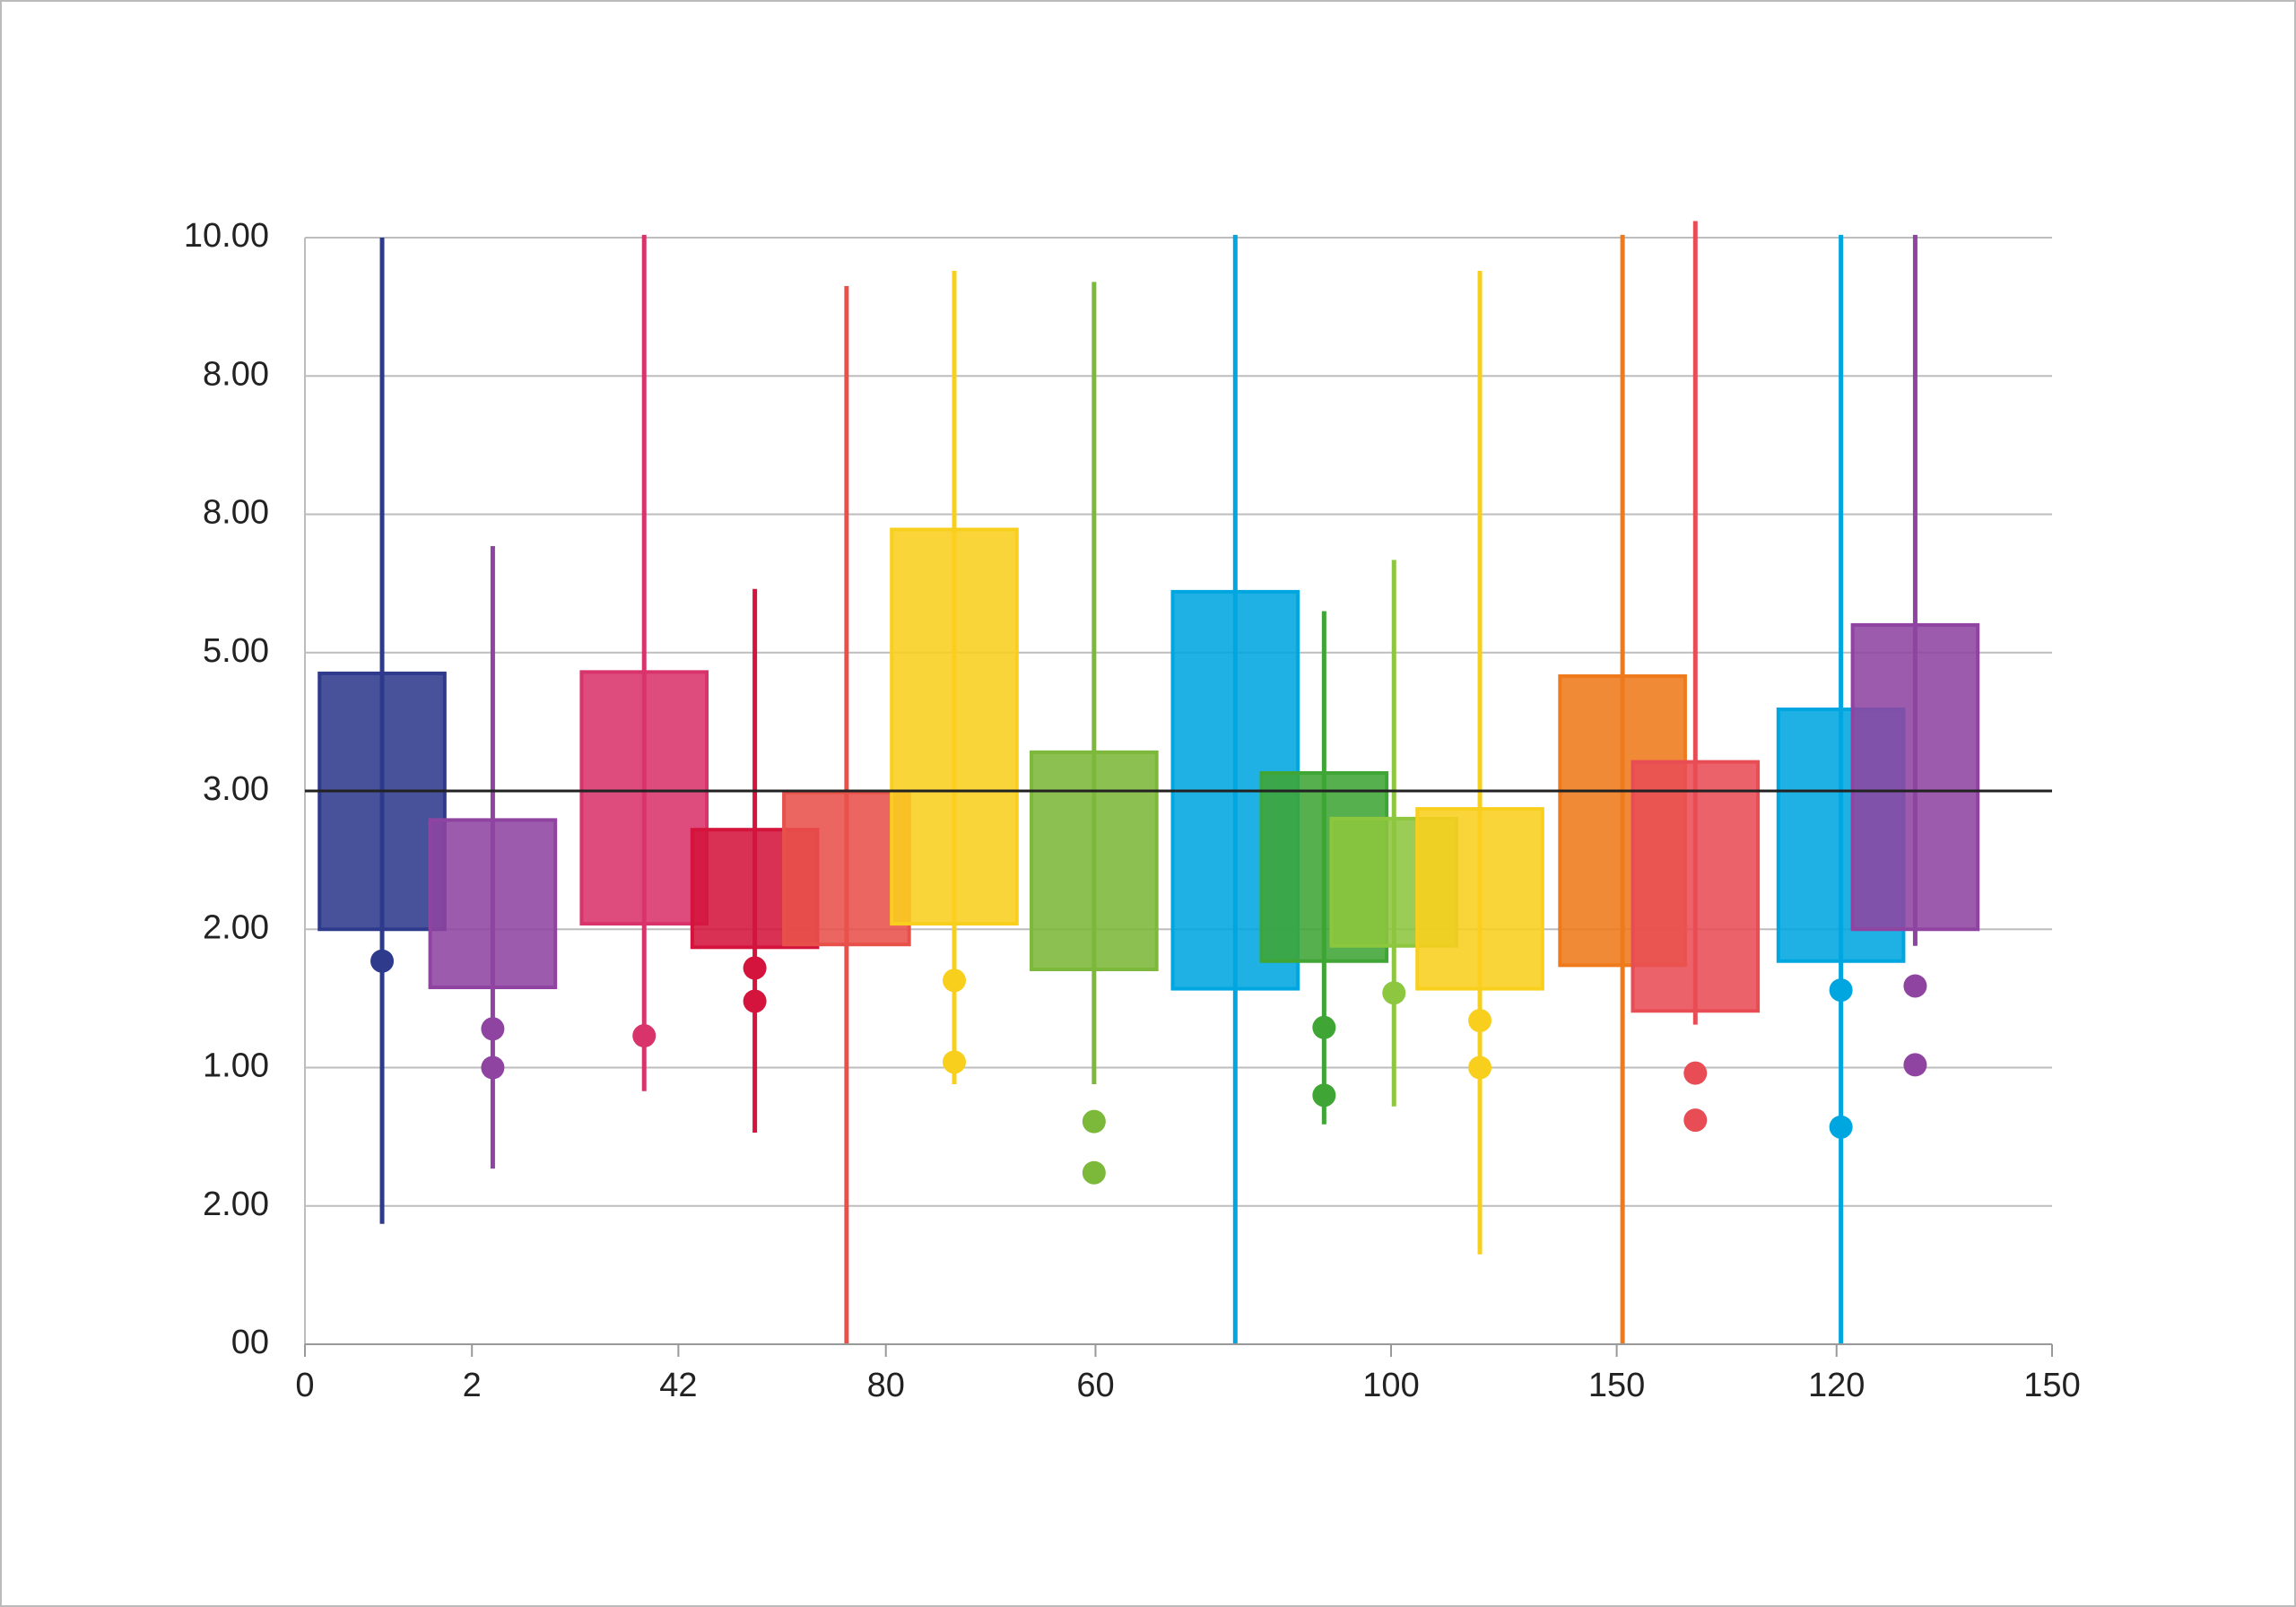  I want to click on x-tick-label: 120, so click(1836, 1386).